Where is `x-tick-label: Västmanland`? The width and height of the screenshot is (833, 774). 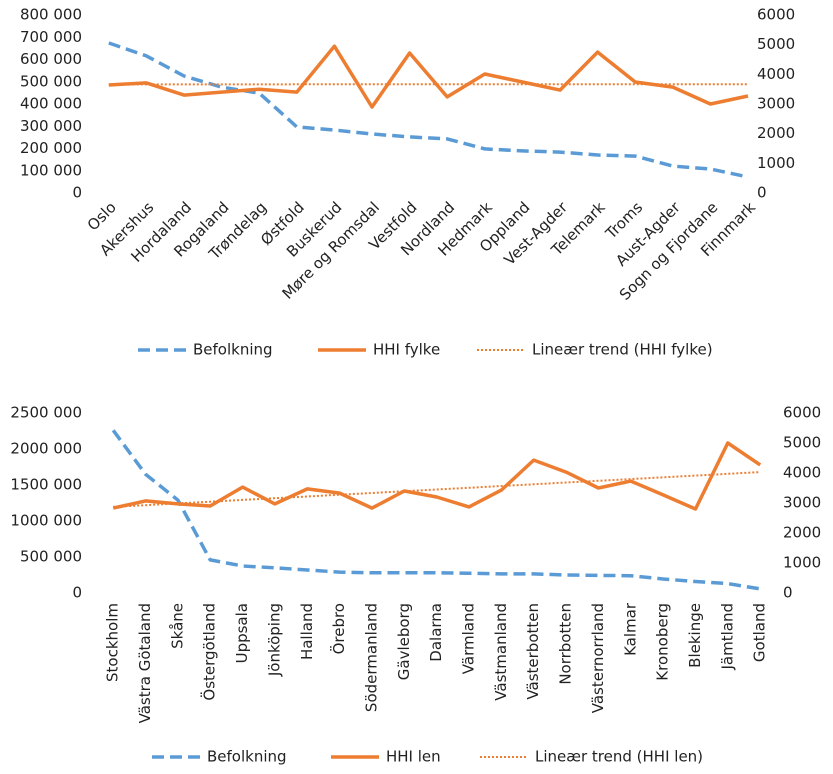
x-tick-label: Västmanland is located at coordinates (501, 652).